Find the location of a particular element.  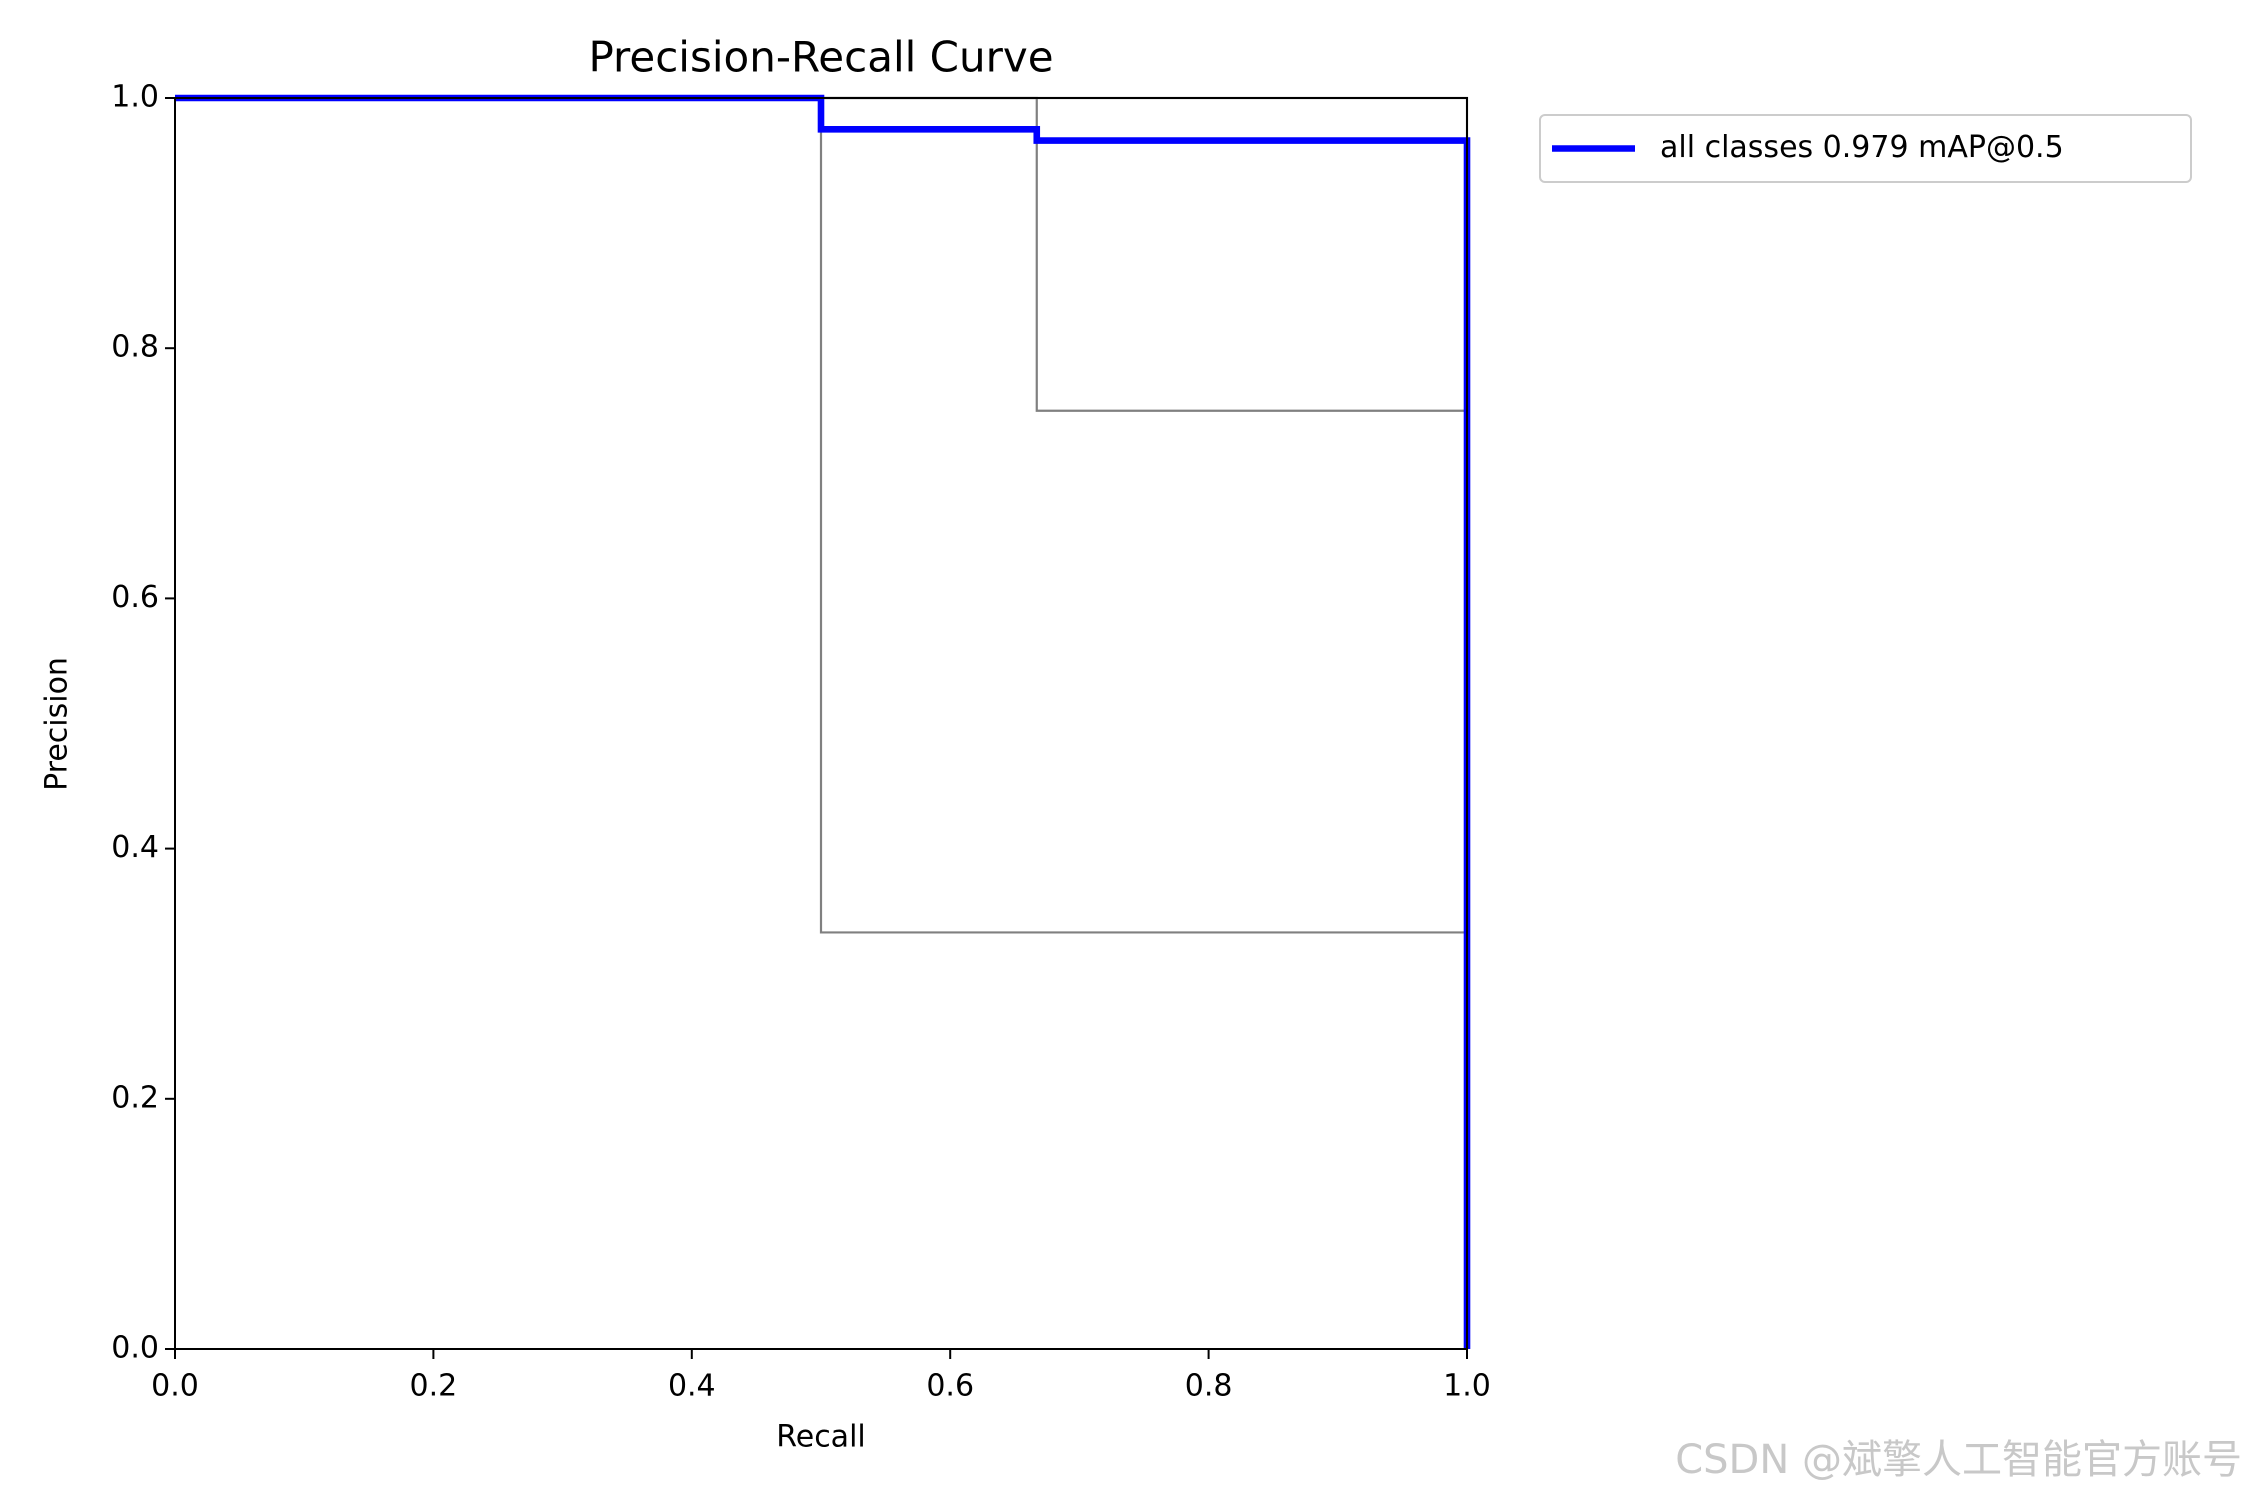

y-tick-label: 0.2 is located at coordinates (135, 1097).